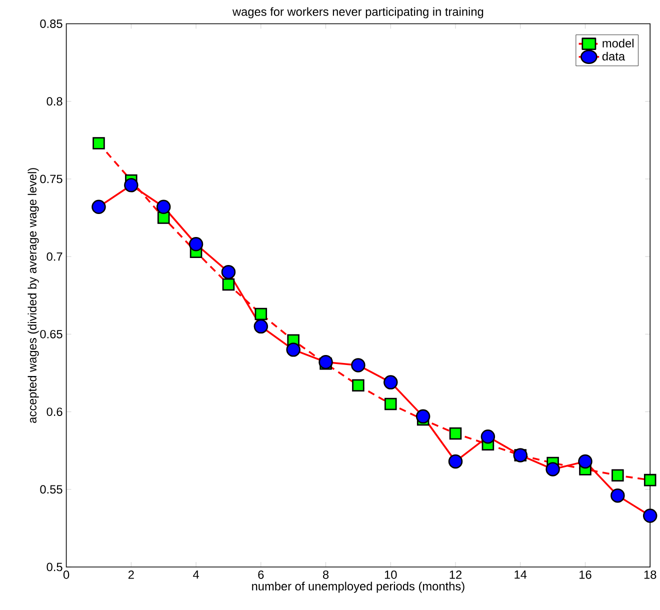  What do you see at coordinates (33, 296) in the screenshot?
I see `y-axis-title: accepted wages (divided by average wage level)` at bounding box center [33, 296].